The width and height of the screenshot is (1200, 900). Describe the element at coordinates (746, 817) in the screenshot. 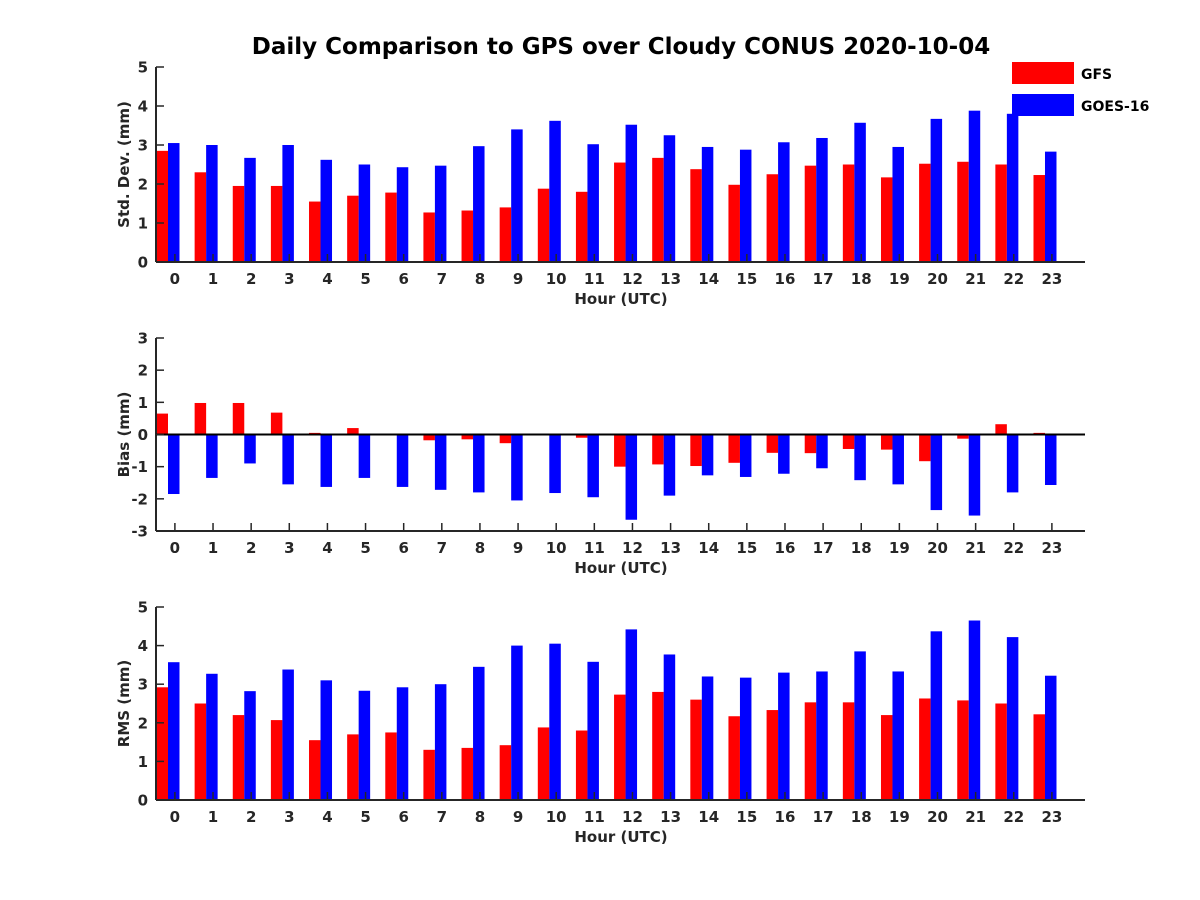

I see `rms-x-tick-label: 15` at that location.